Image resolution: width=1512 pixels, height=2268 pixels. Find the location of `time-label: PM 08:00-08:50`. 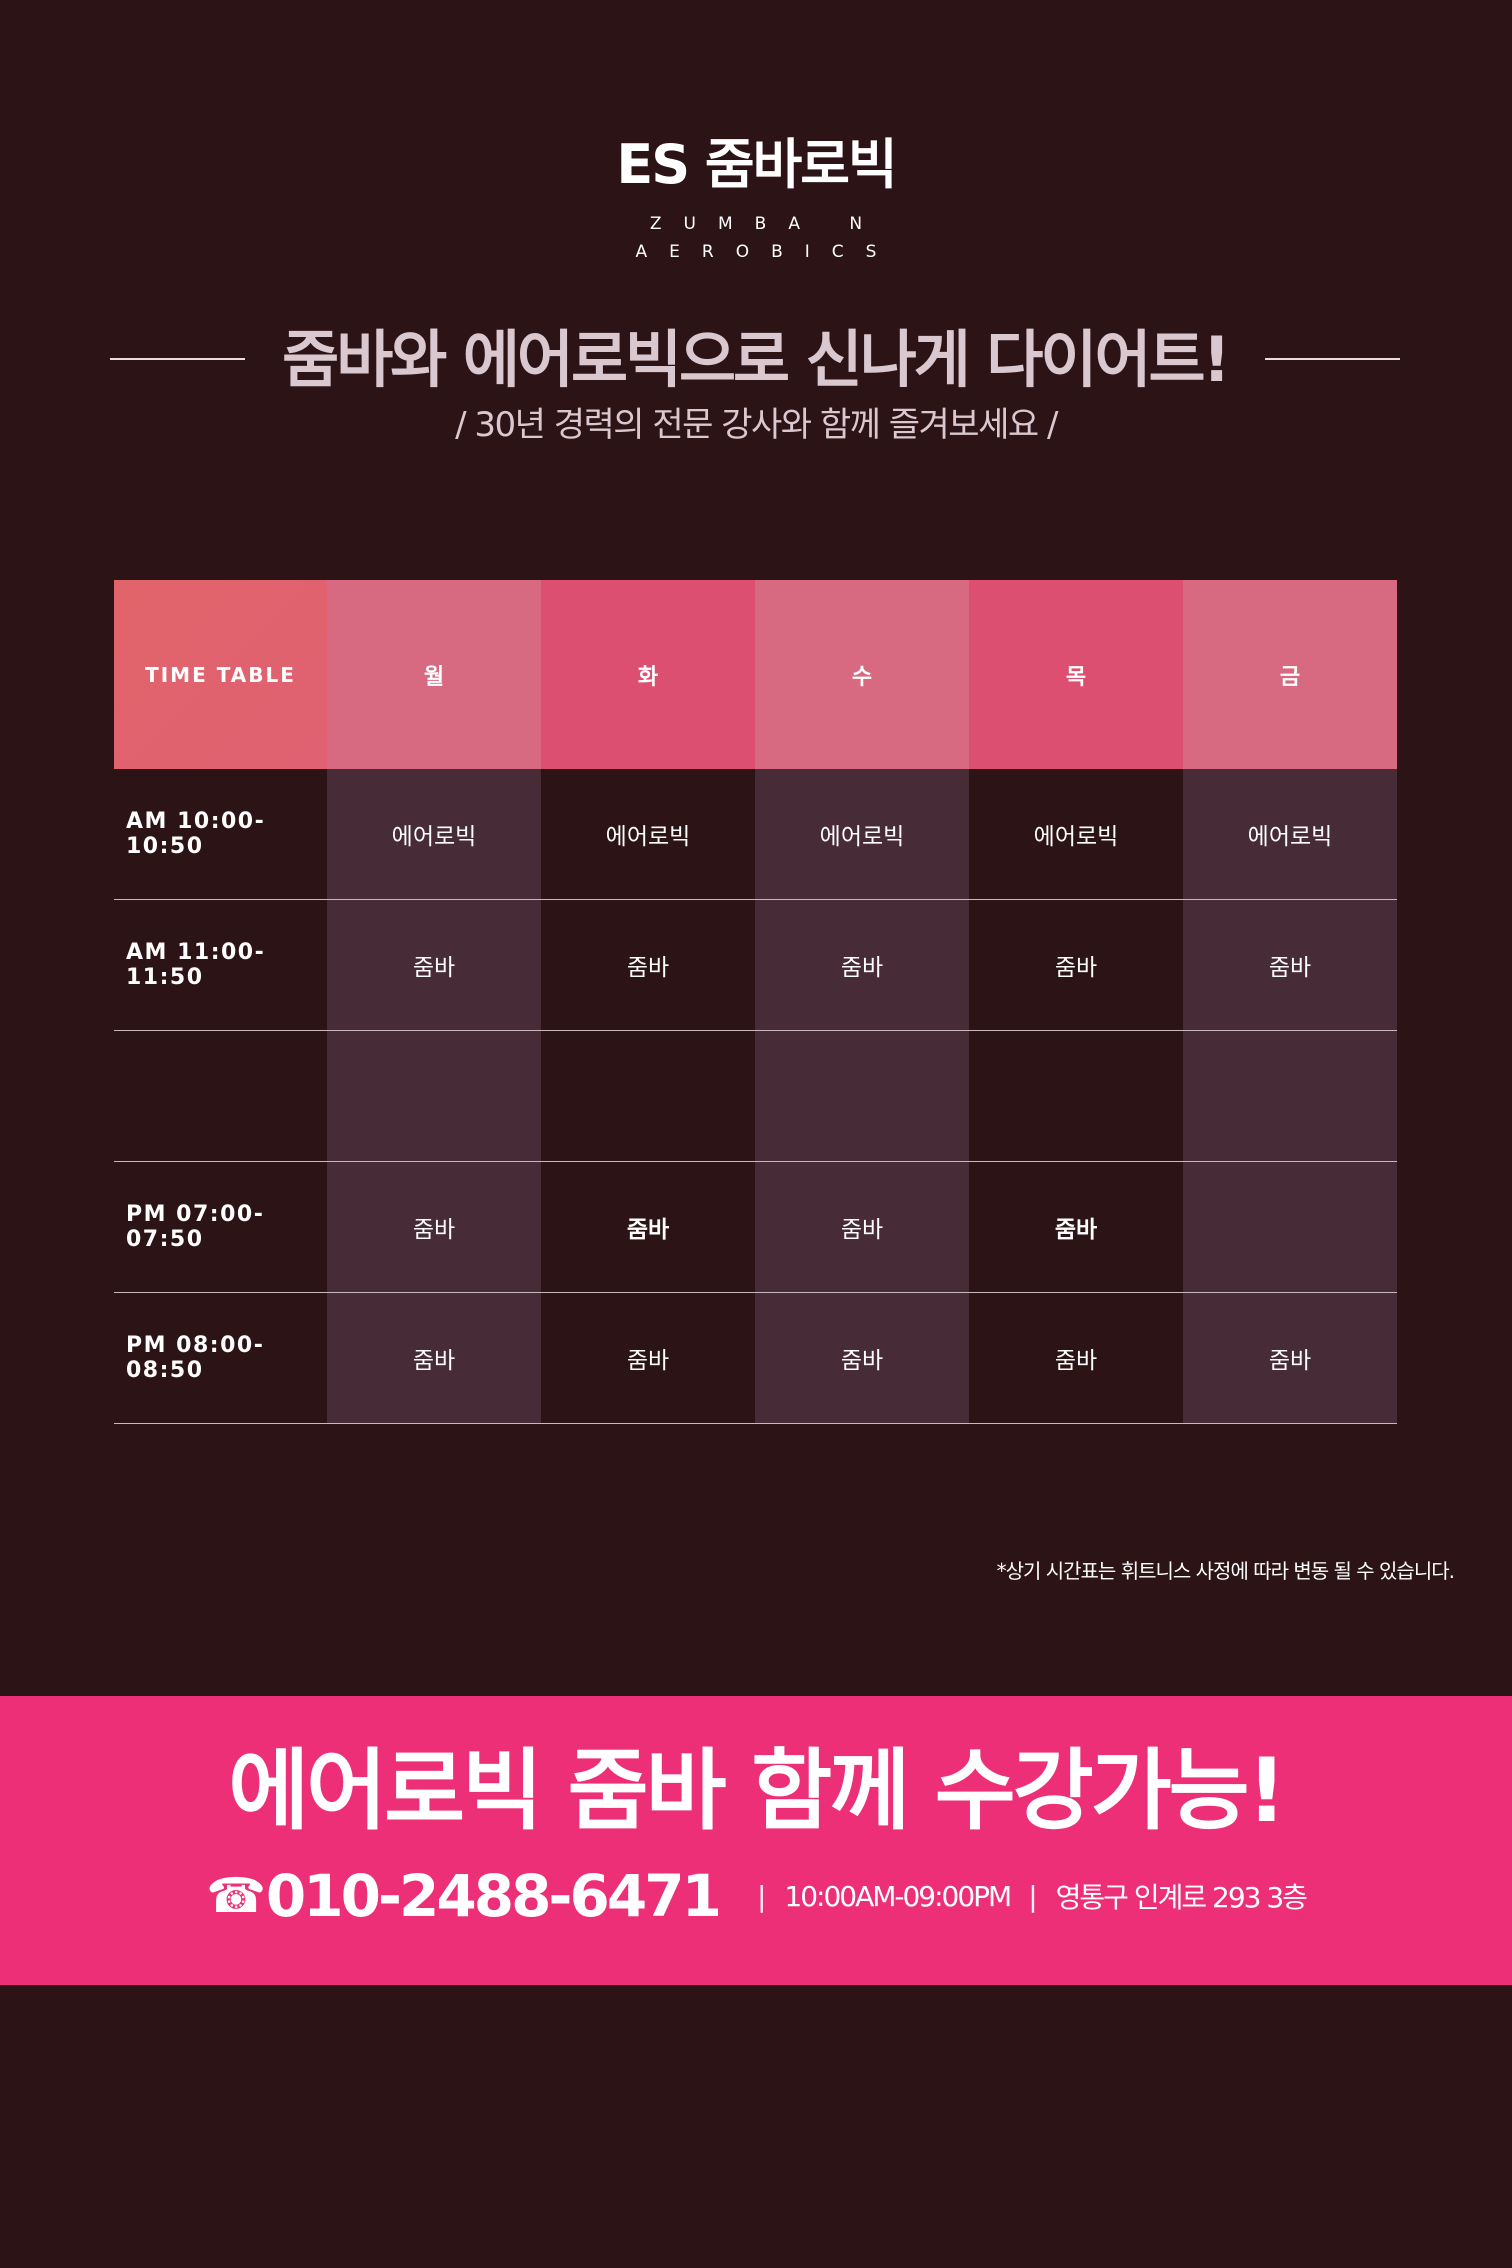

time-label: PM 08:00-08:50 is located at coordinates (195, 1358).